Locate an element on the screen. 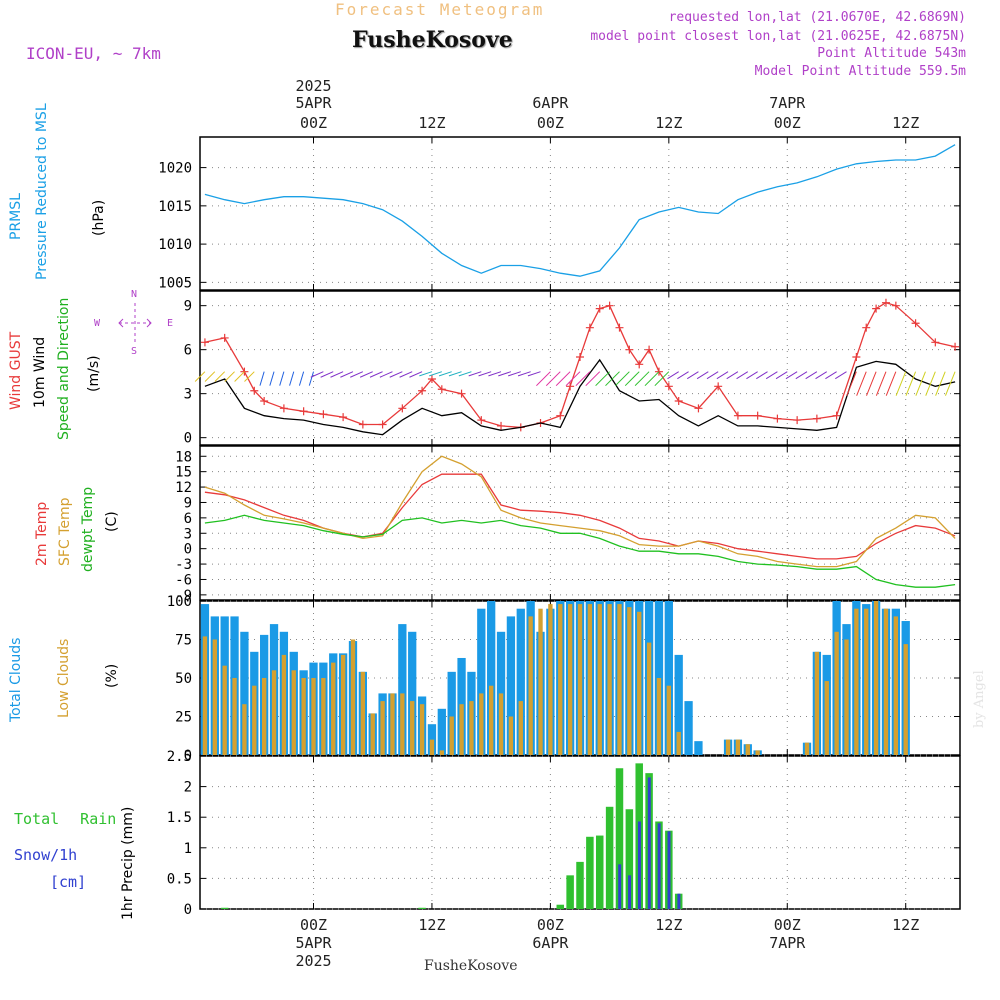 The height and width of the screenshot is (1000, 1000). point-altitude: Point Altitude 543m is located at coordinates (891, 53).